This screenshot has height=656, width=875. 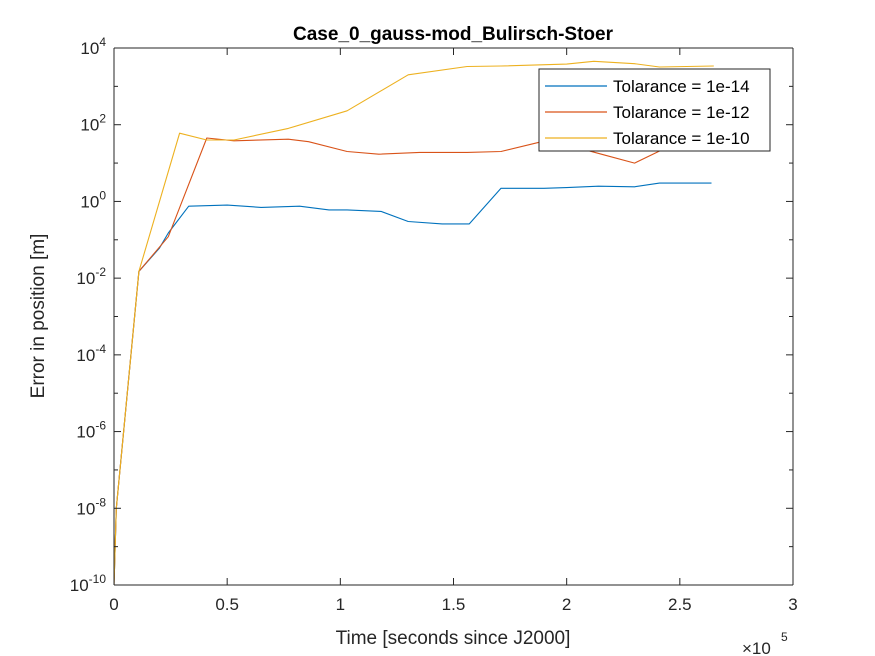 What do you see at coordinates (88, 583) in the screenshot?
I see `y-tick-label: 10⁻¹⁰` at bounding box center [88, 583].